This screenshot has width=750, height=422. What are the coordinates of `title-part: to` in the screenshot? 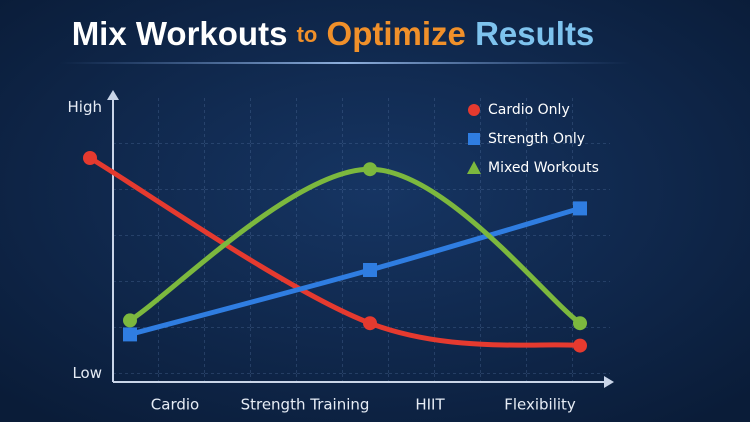 It's located at (307, 34).